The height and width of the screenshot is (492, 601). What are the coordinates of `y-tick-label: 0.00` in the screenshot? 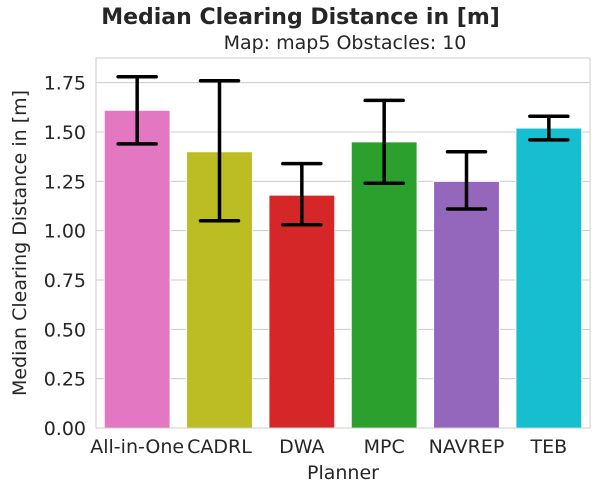 It's located at (65, 429).